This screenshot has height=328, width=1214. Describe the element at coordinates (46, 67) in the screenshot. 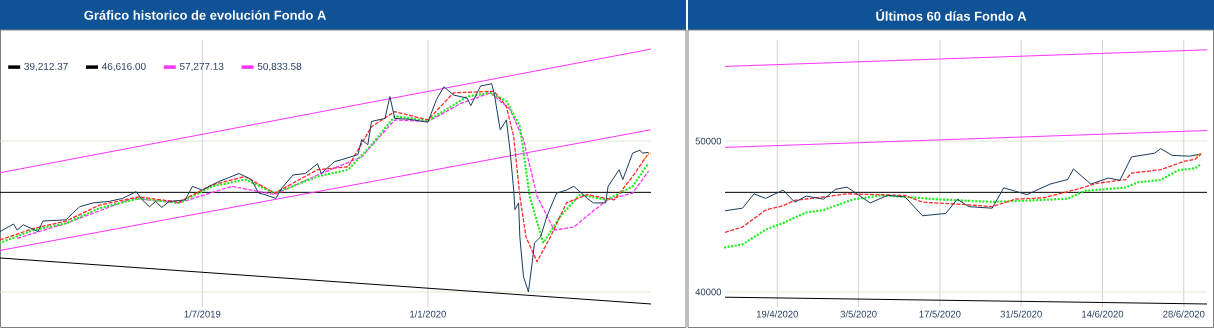

I see `legend-label: 39,212.37` at that location.